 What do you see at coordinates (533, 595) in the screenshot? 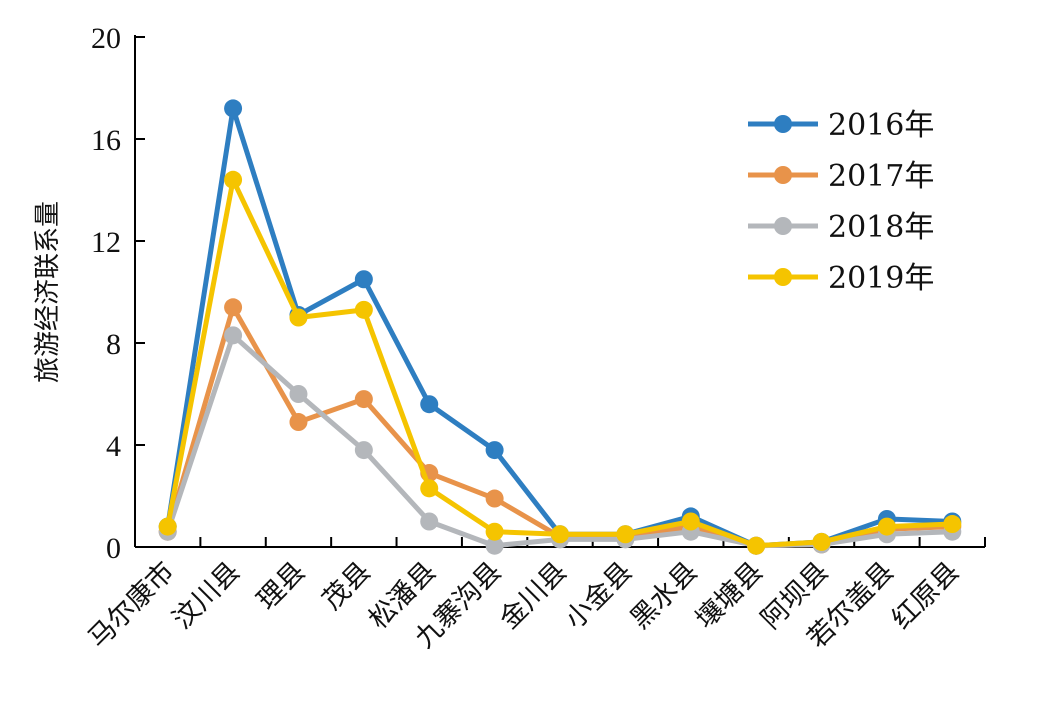
I see `x-category-label: 金川县` at bounding box center [533, 595].